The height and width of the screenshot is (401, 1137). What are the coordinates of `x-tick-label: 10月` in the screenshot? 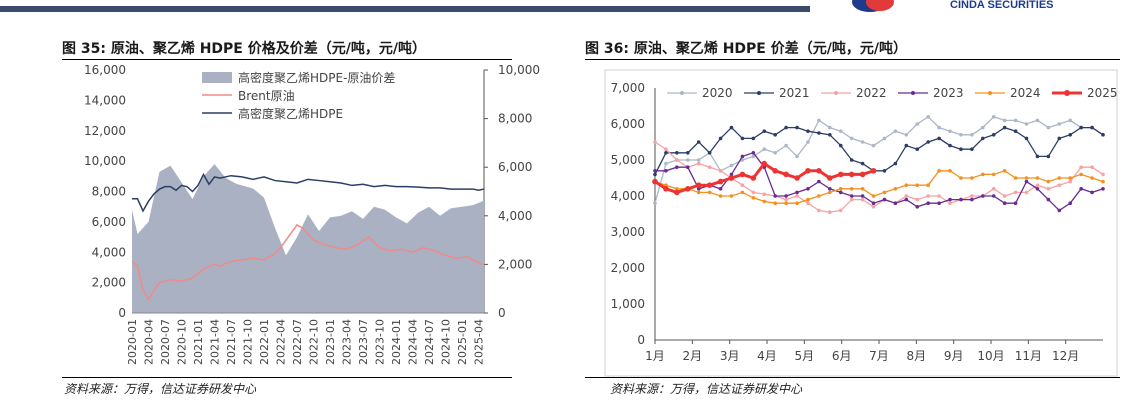 It's located at (990, 356).